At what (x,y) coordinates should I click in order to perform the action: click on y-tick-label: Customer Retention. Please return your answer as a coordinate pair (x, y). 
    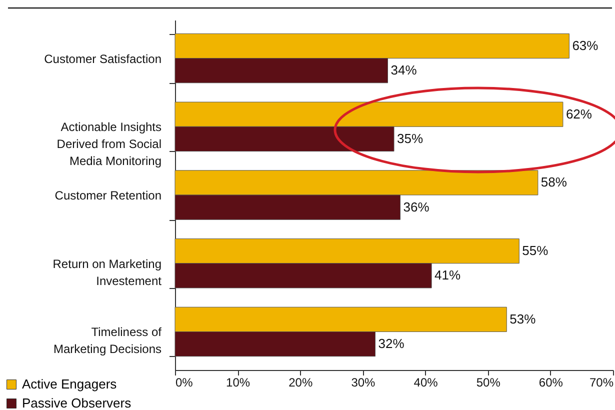
    Looking at the image, I should click on (108, 195).